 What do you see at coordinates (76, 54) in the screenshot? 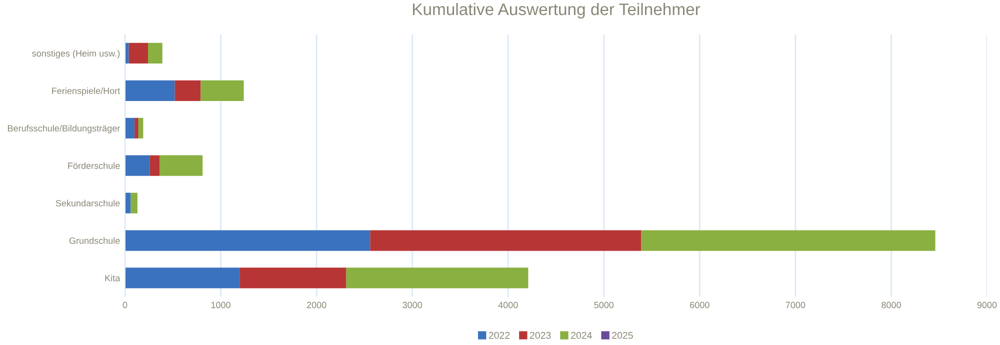
I see `y-tick-label: sonstiges (Heim usw.)` at bounding box center [76, 54].